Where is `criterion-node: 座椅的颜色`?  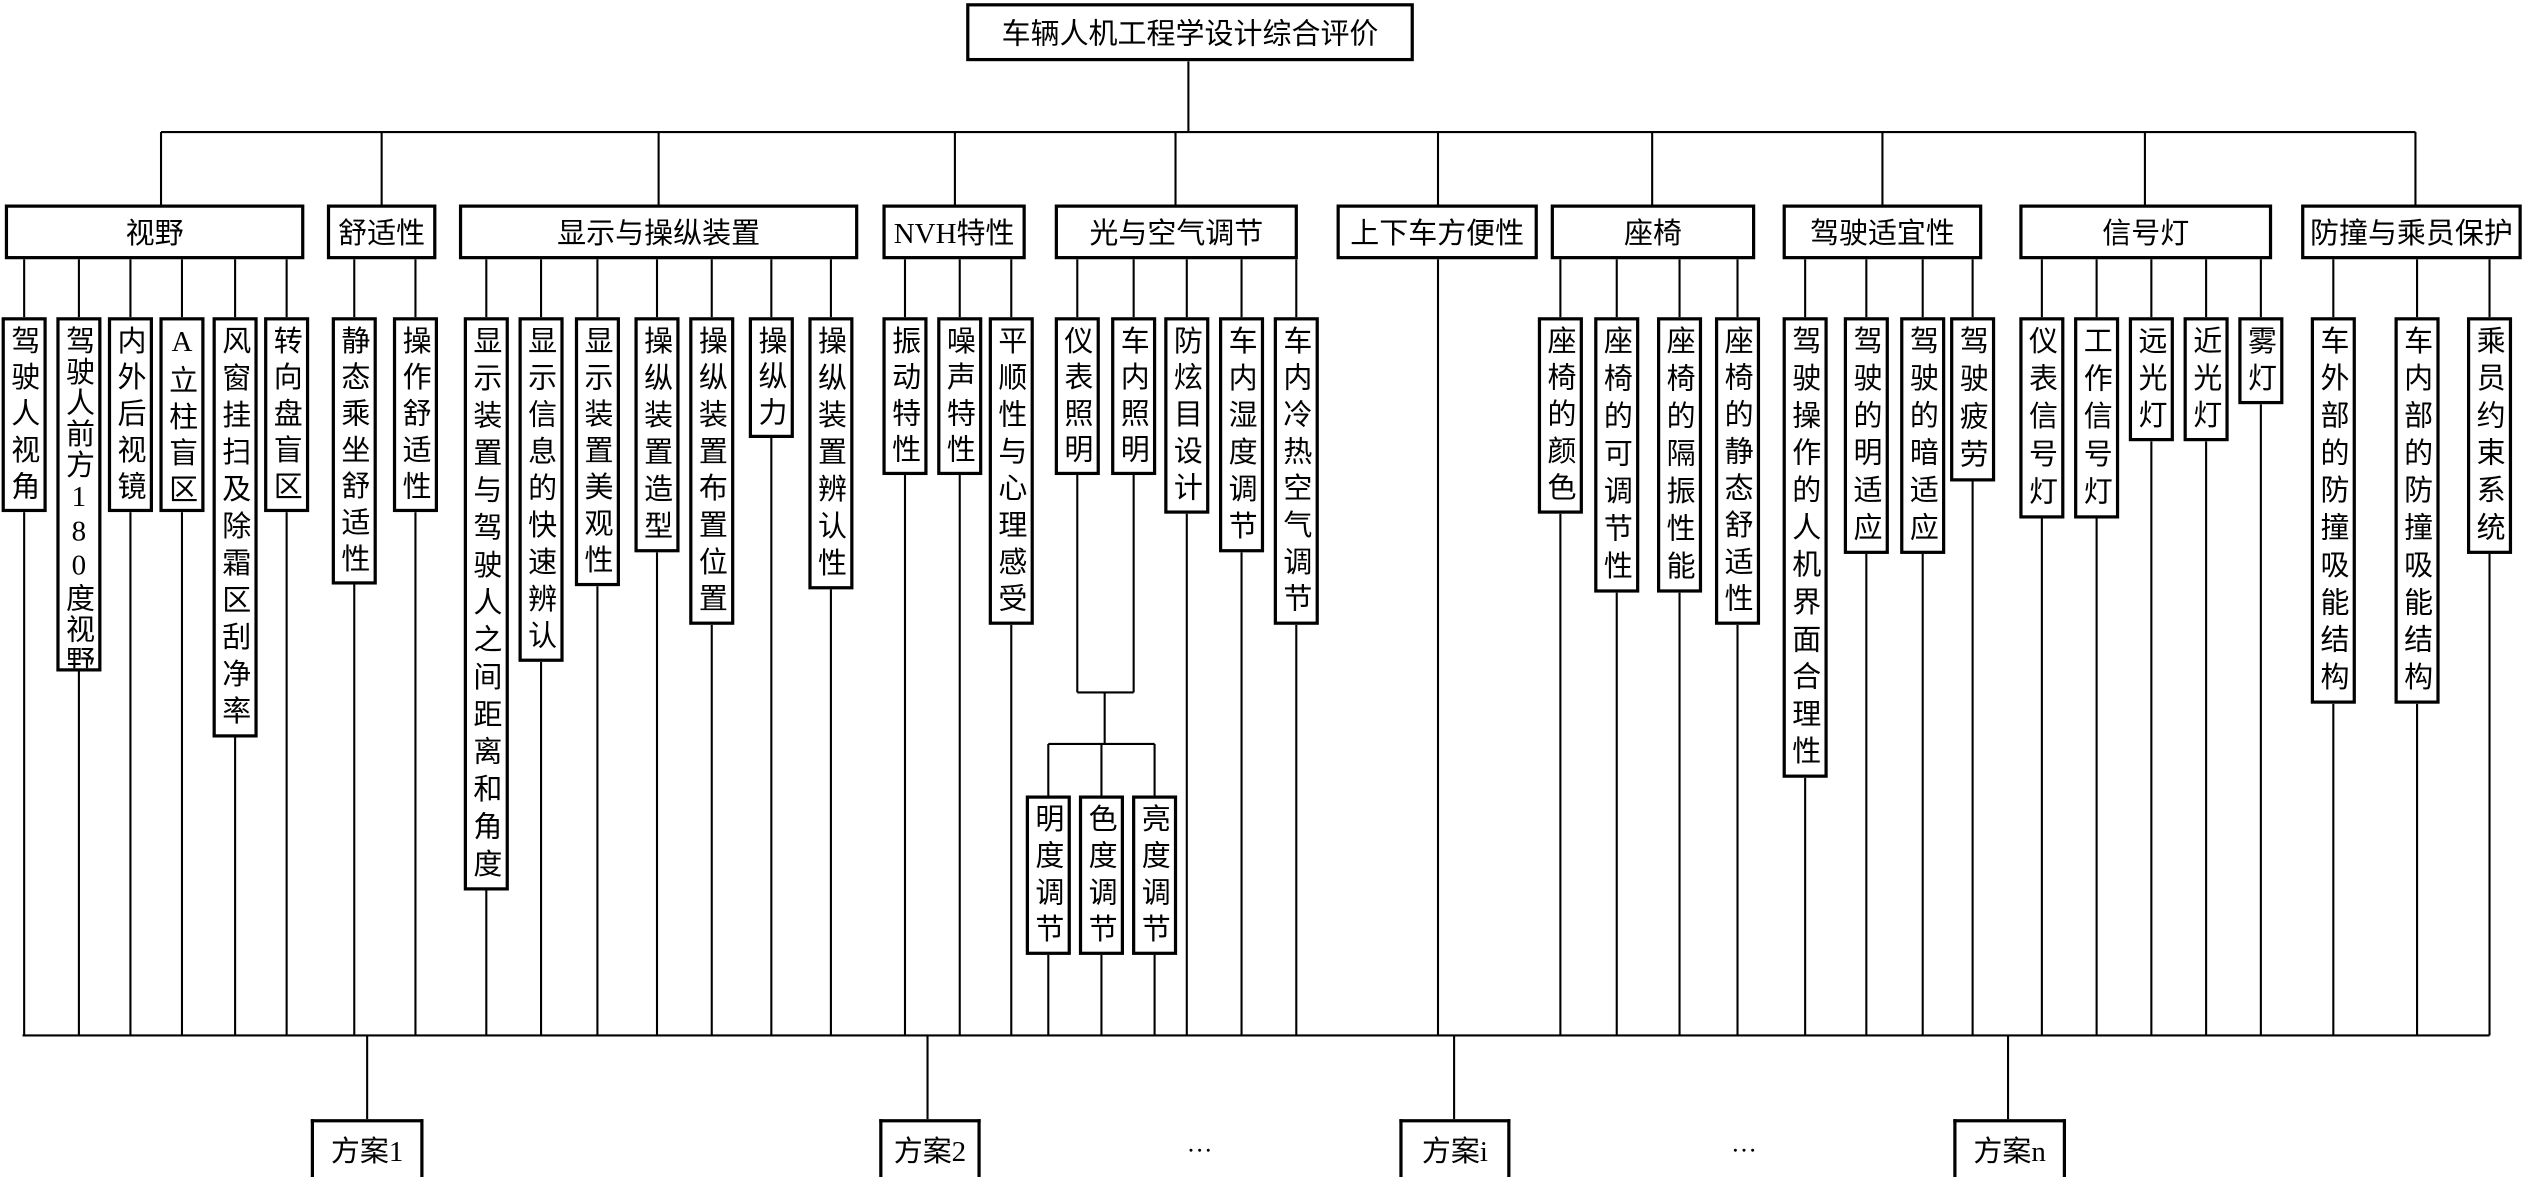 criterion-node: 座椅的颜色 is located at coordinates (1560, 415).